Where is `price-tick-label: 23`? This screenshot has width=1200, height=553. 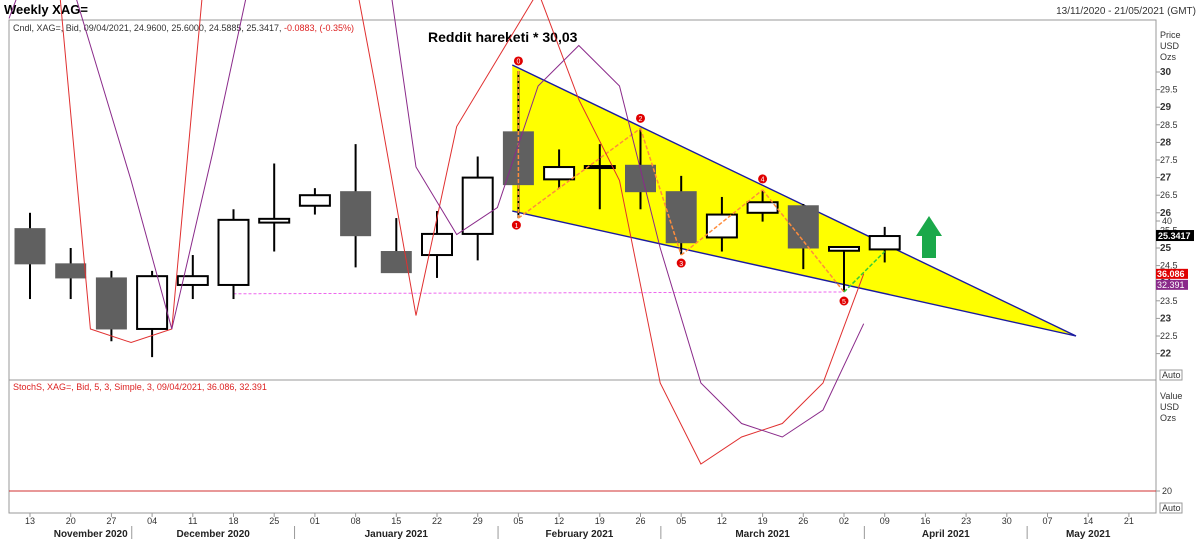 price-tick-label: 23 is located at coordinates (1166, 318).